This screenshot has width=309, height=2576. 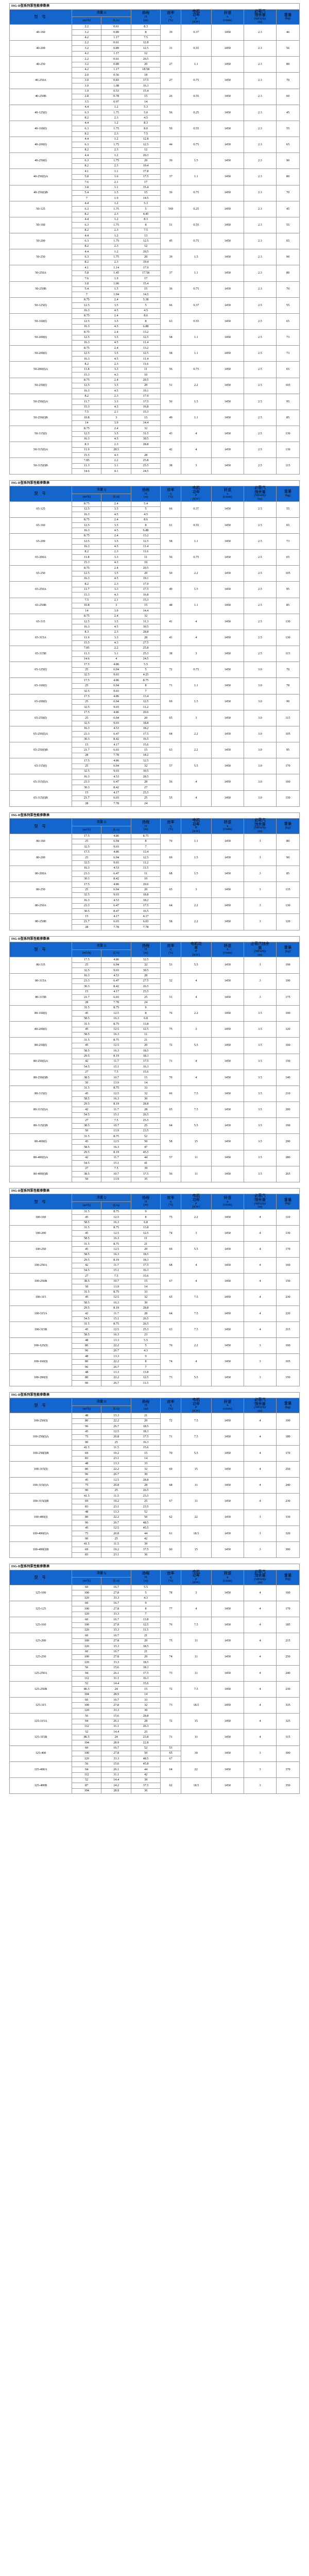 What do you see at coordinates (145, 1034) in the screenshot?
I see `cell-head: 11` at bounding box center [145, 1034].